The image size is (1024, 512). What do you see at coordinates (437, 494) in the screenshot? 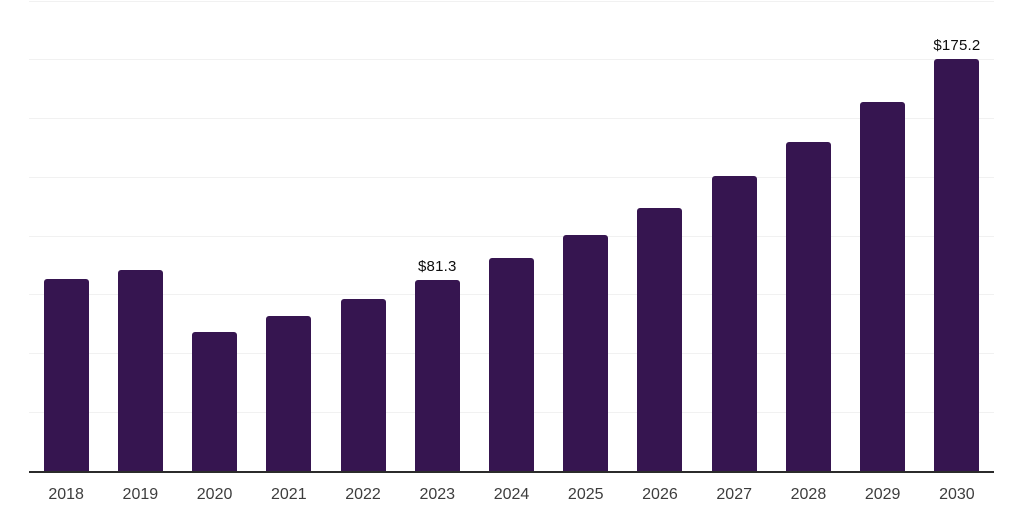
I see `x-tick-2023: 2023` at bounding box center [437, 494].